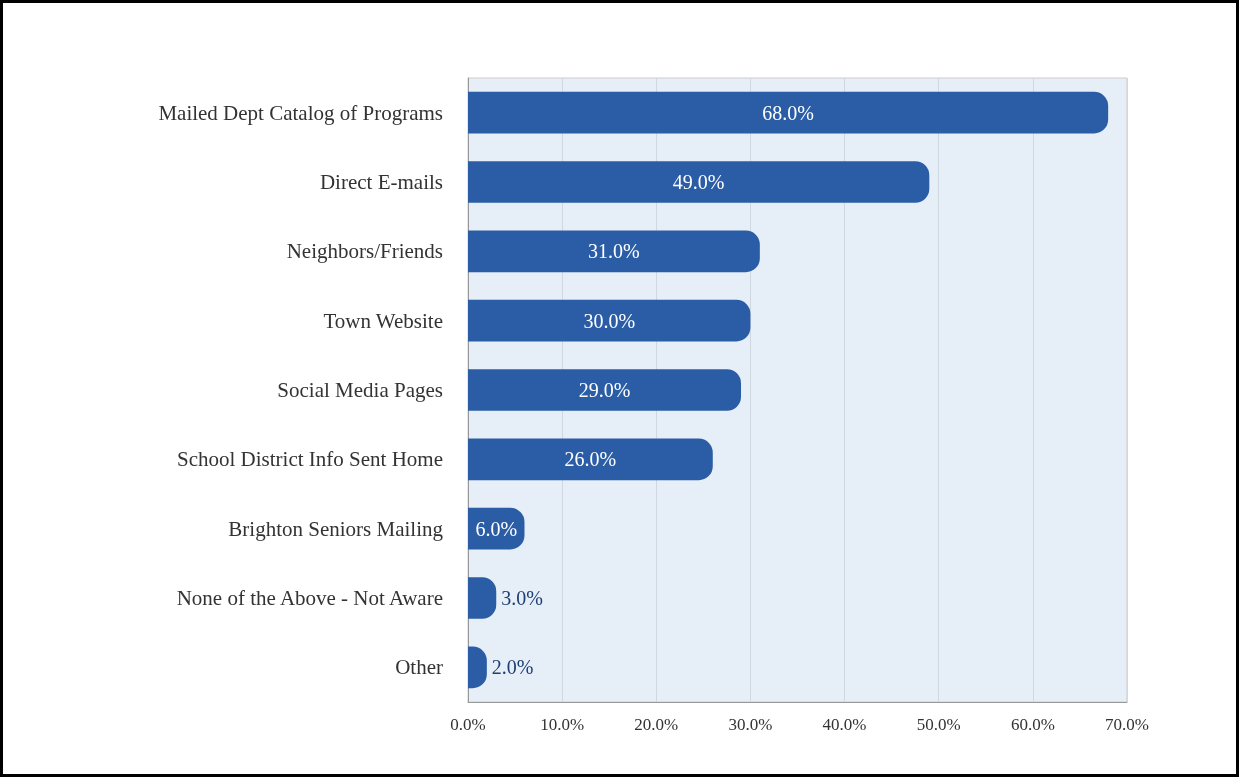  I want to click on x-tick-label: 30.0%, so click(750, 724).